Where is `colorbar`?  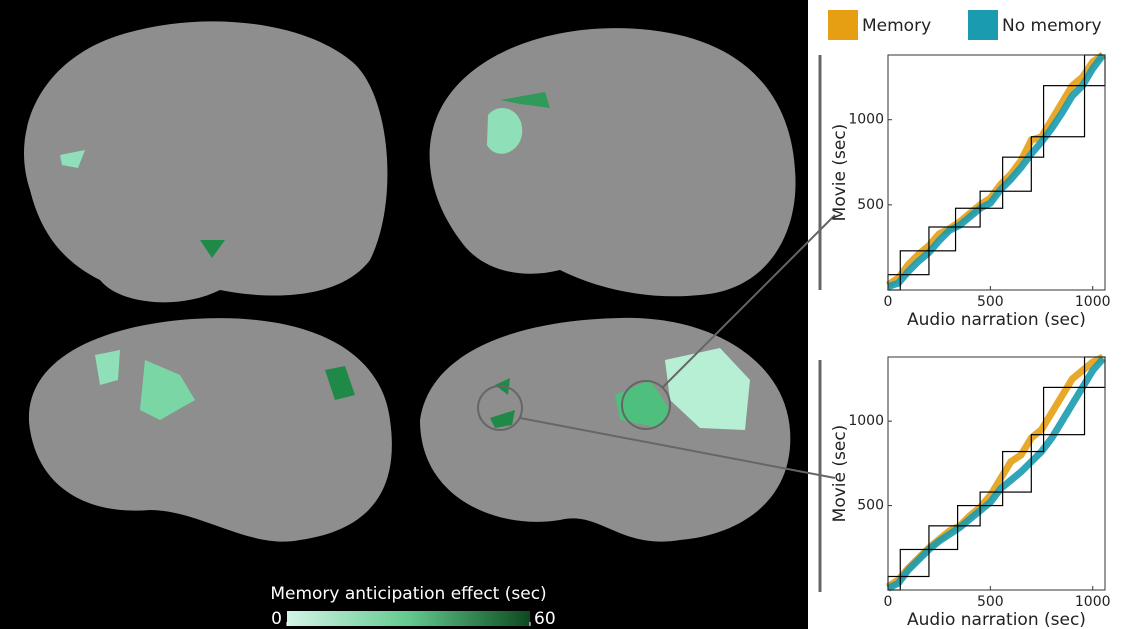
colorbar is located at coordinates (408, 618).